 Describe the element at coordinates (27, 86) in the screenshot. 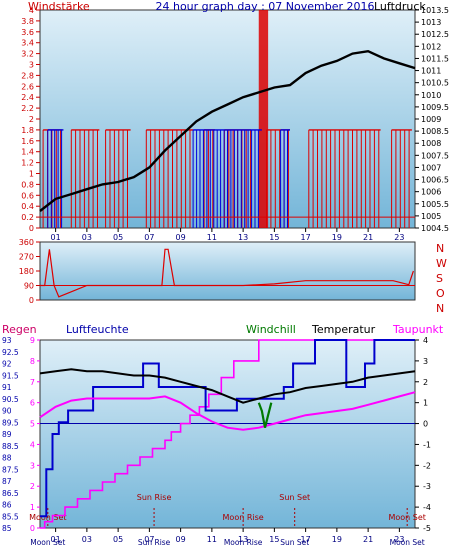

I see `tick-label-wind: 2.6` at that location.